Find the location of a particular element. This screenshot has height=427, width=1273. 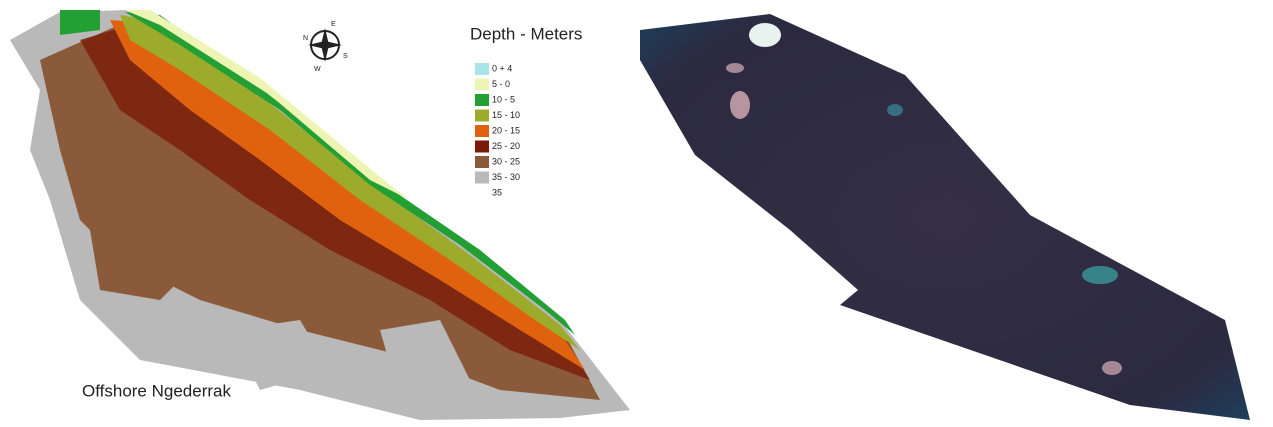

compass-w: W is located at coordinates (317, 69).